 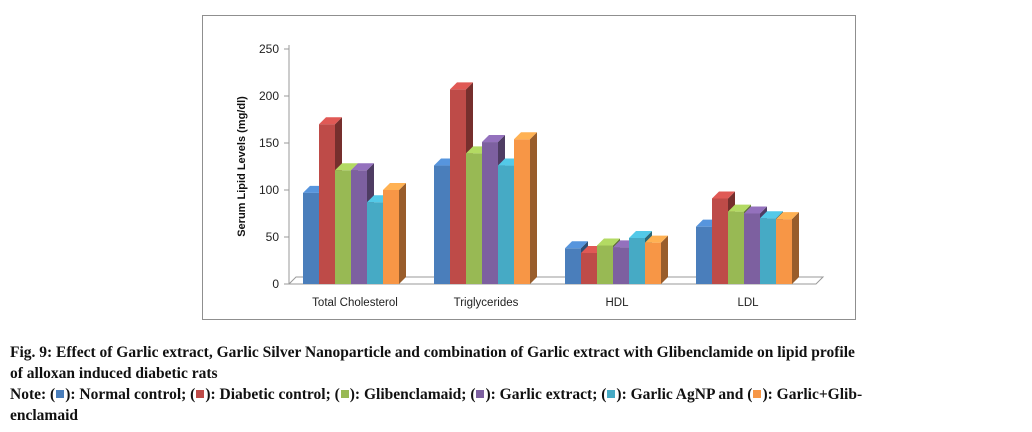 I want to click on x-tick-label-triglycerides: Triglycerides, so click(x=486, y=303).